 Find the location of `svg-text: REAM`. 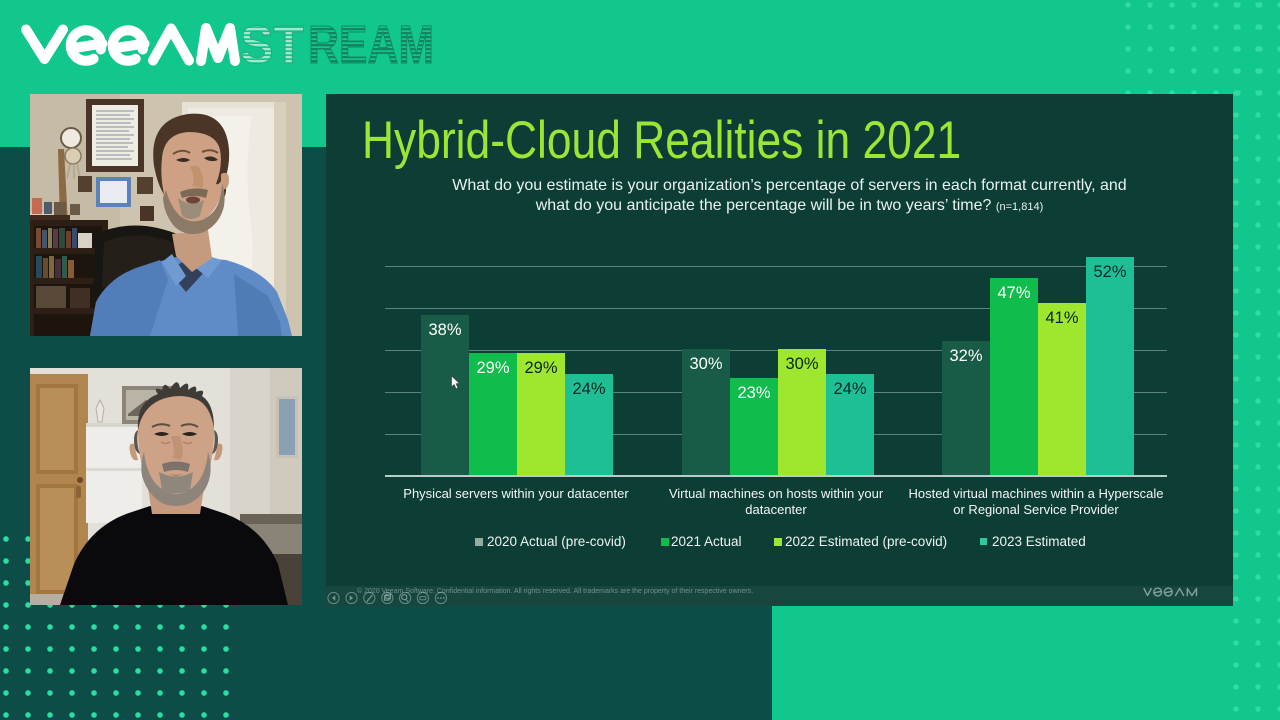

svg-text: REAM is located at coordinates (371, 45).